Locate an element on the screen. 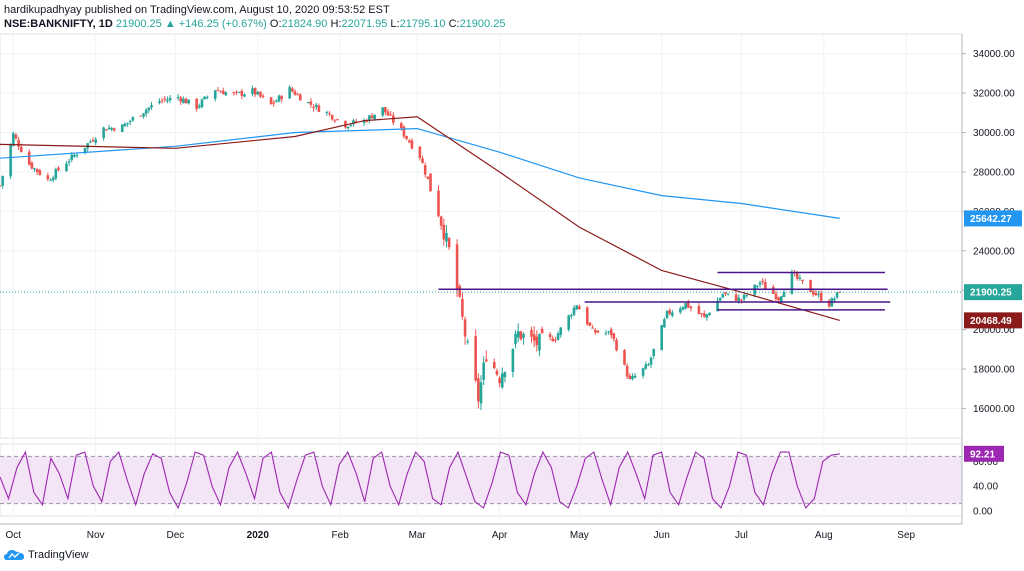 This screenshot has width=1024, height=571. tradingview-logo: TradingView is located at coordinates (46, 555).